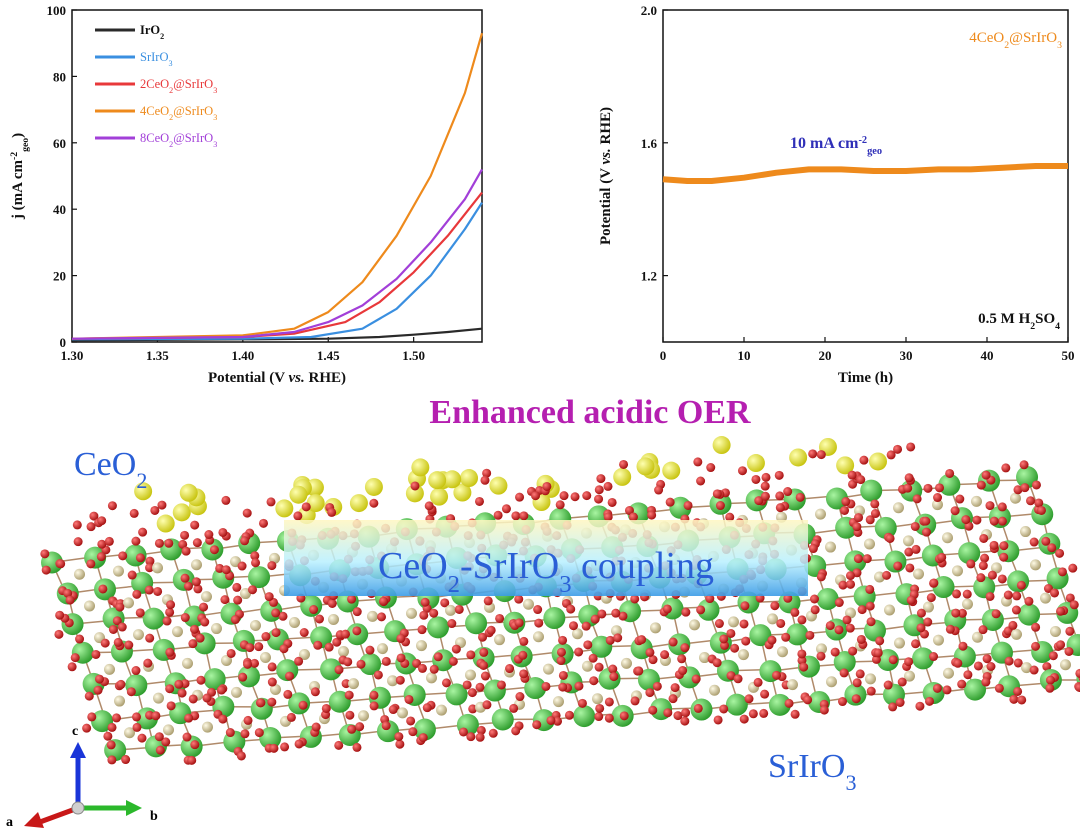 This screenshot has height=837, width=1080. I want to click on legend-label: 4CeO2@SrIrO3, so click(178, 113).